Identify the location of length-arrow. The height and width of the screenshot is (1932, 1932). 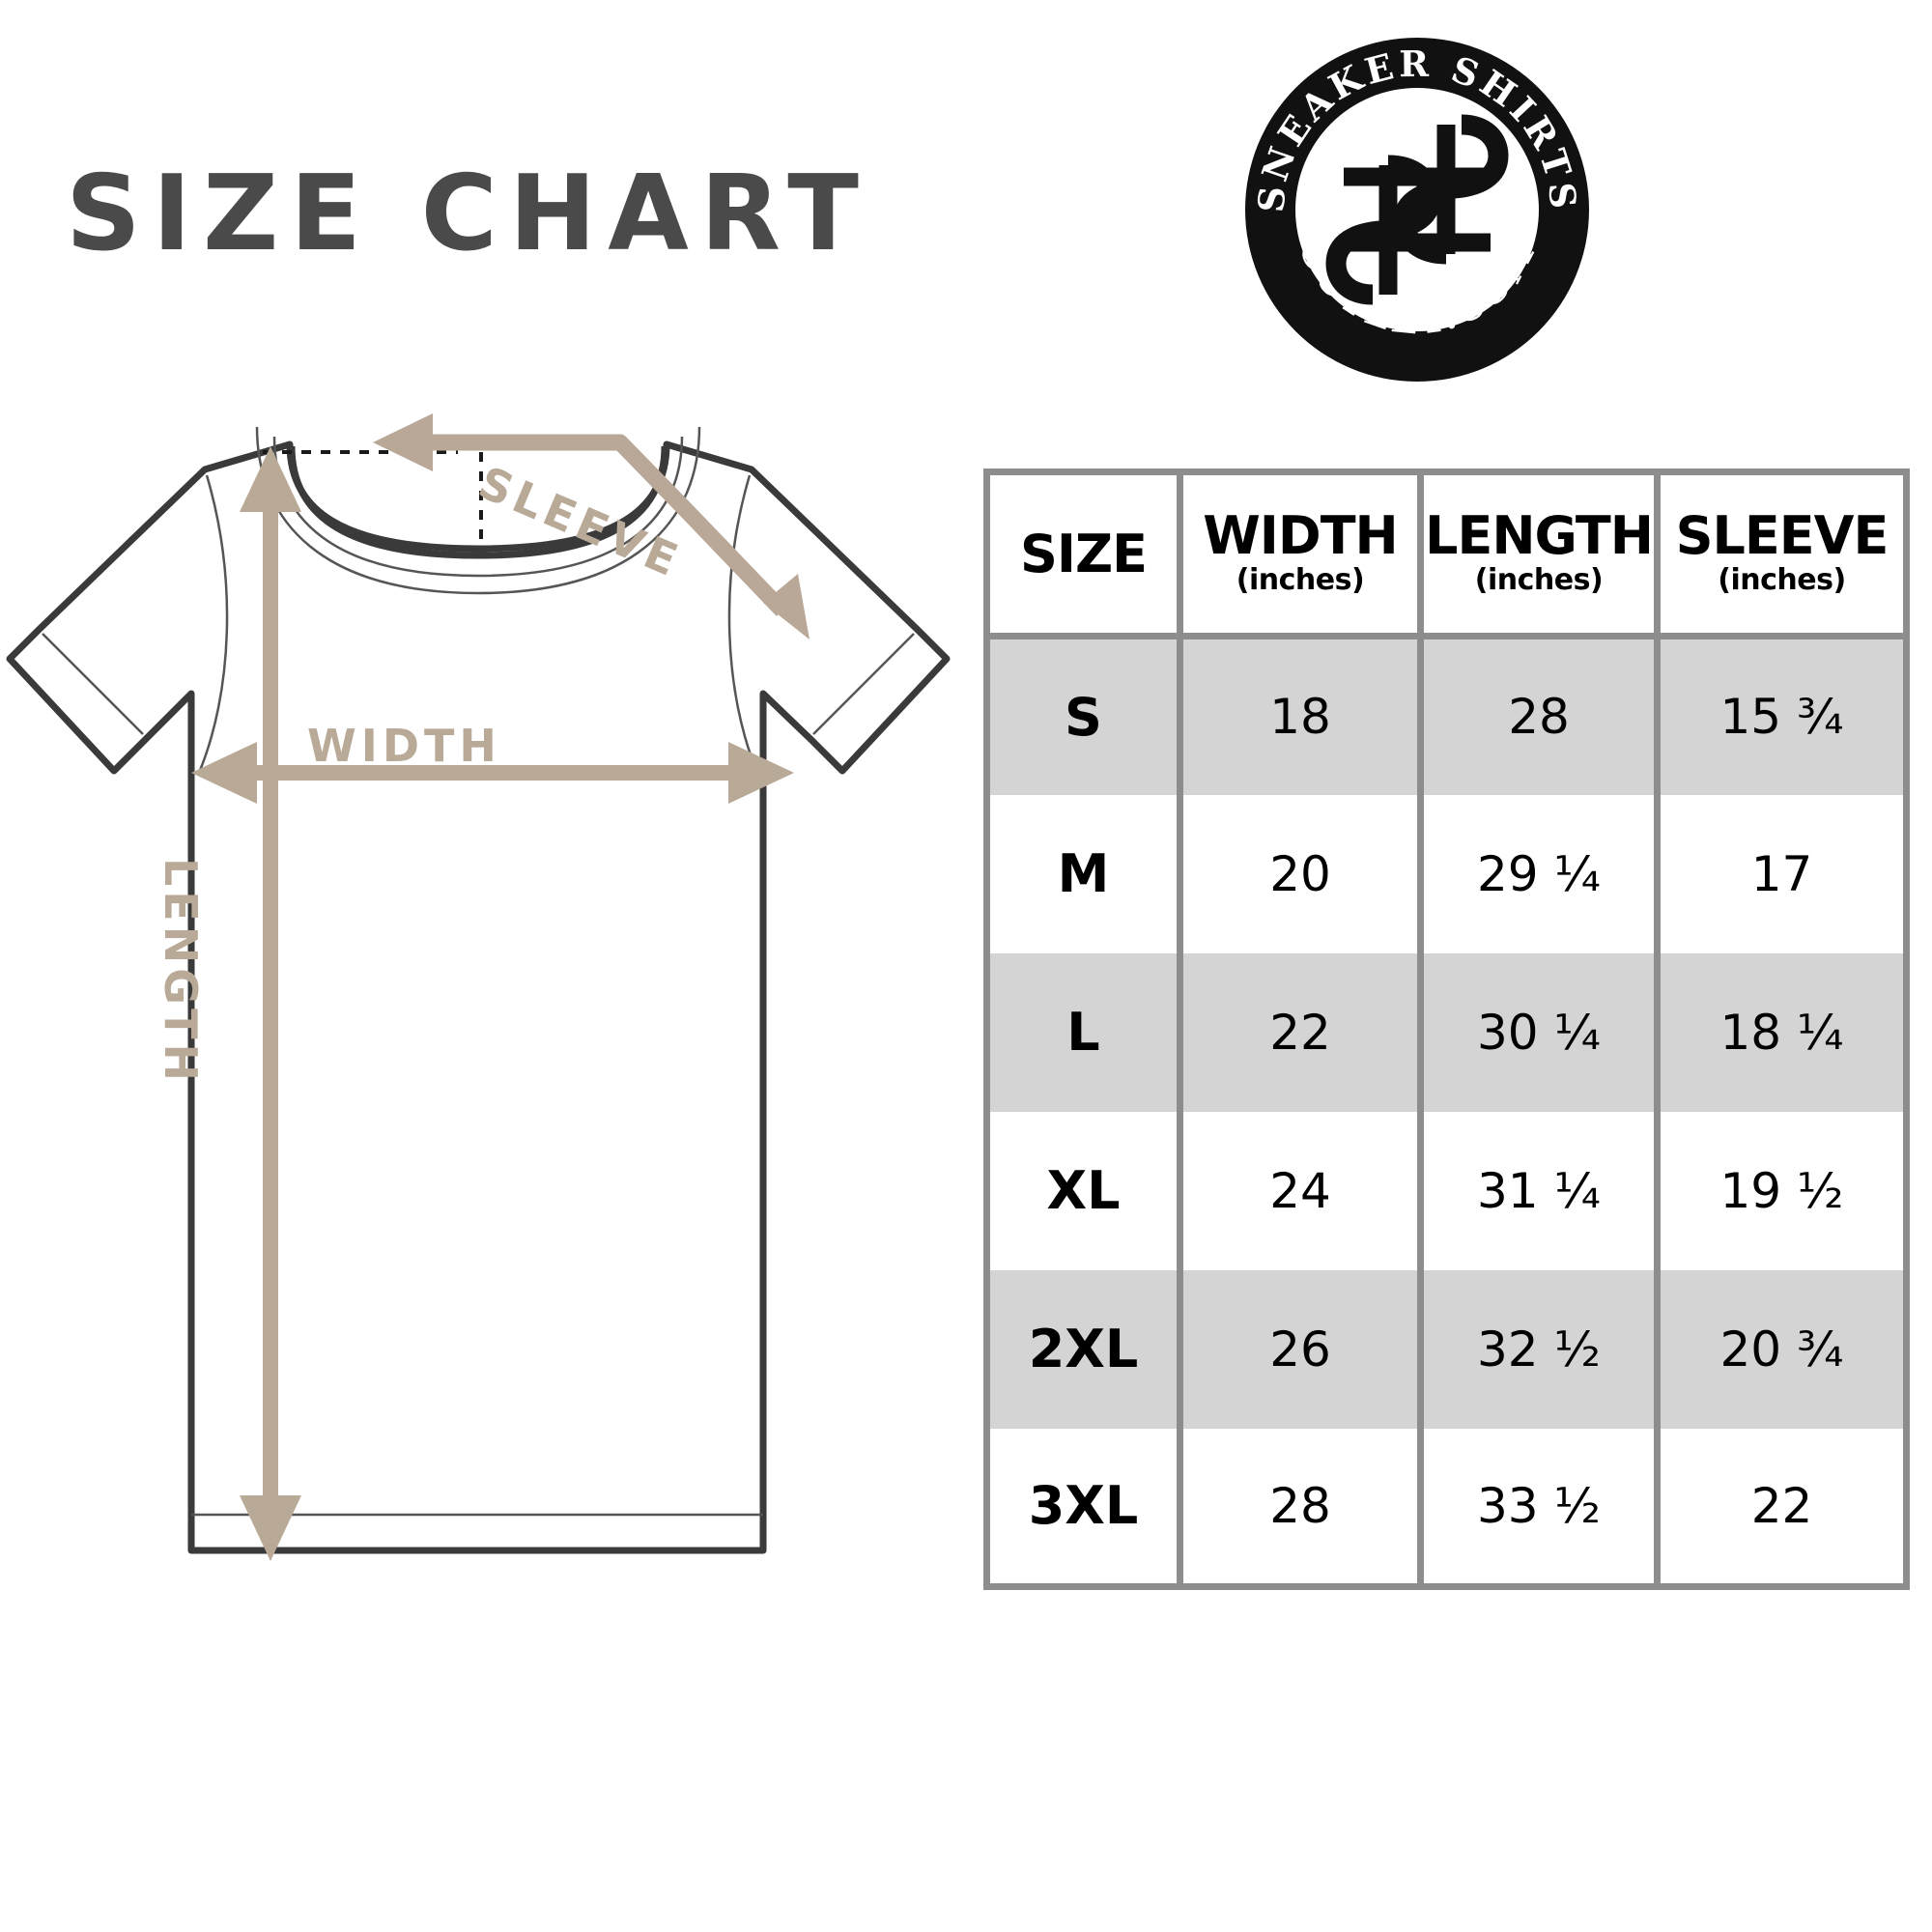
(270, 1003).